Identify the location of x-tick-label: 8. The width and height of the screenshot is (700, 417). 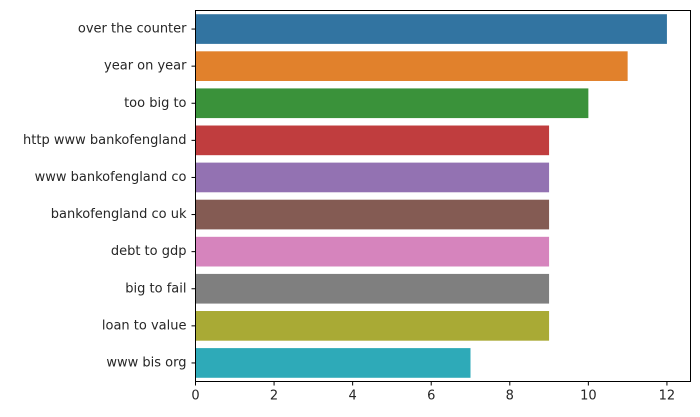
(510, 396).